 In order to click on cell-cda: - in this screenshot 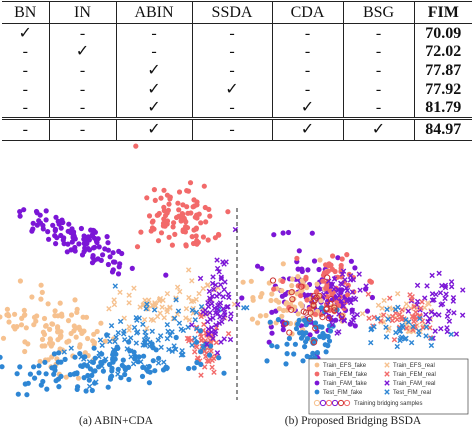, I will do `click(307, 89)`.